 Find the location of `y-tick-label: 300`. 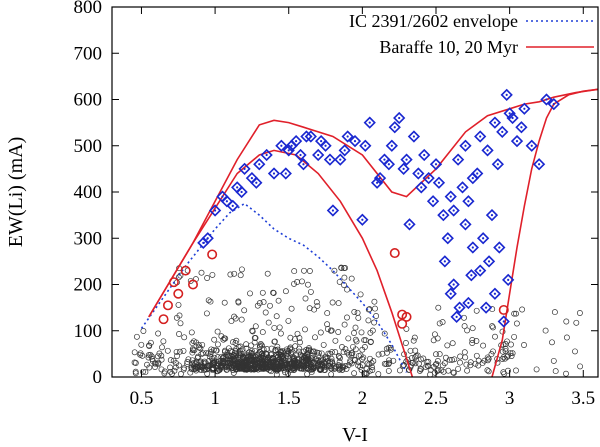

y-tick-label: 300 is located at coordinates (88, 238).